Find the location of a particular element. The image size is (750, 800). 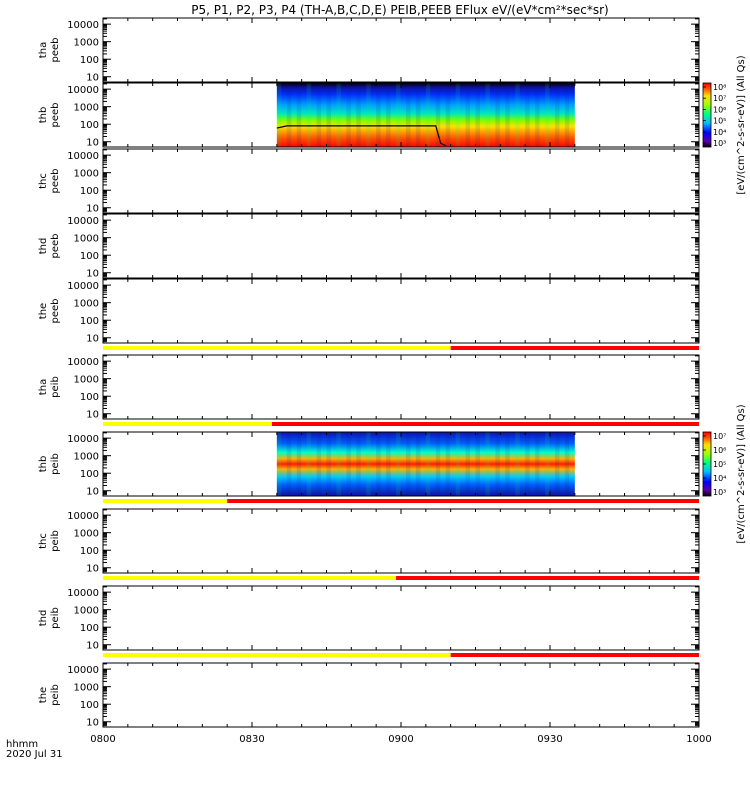

panel-thb-peib: 10000 1000 100 10 thb peib is located at coordinates (369, 467).